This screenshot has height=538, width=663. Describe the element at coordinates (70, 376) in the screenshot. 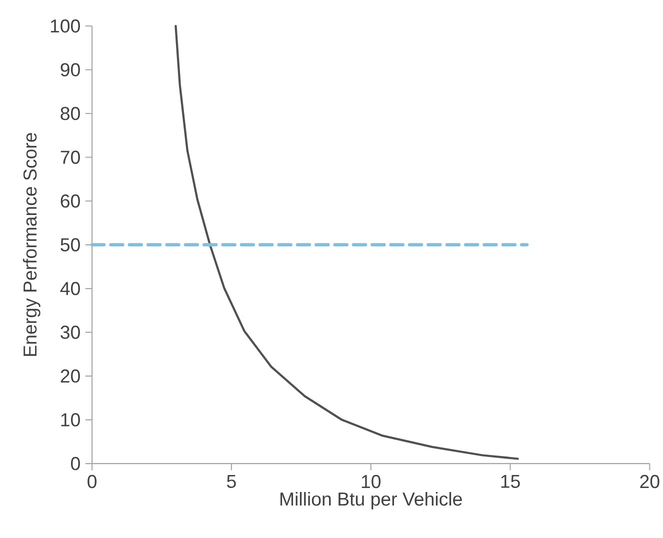

I see `y-tick-label: 20` at that location.